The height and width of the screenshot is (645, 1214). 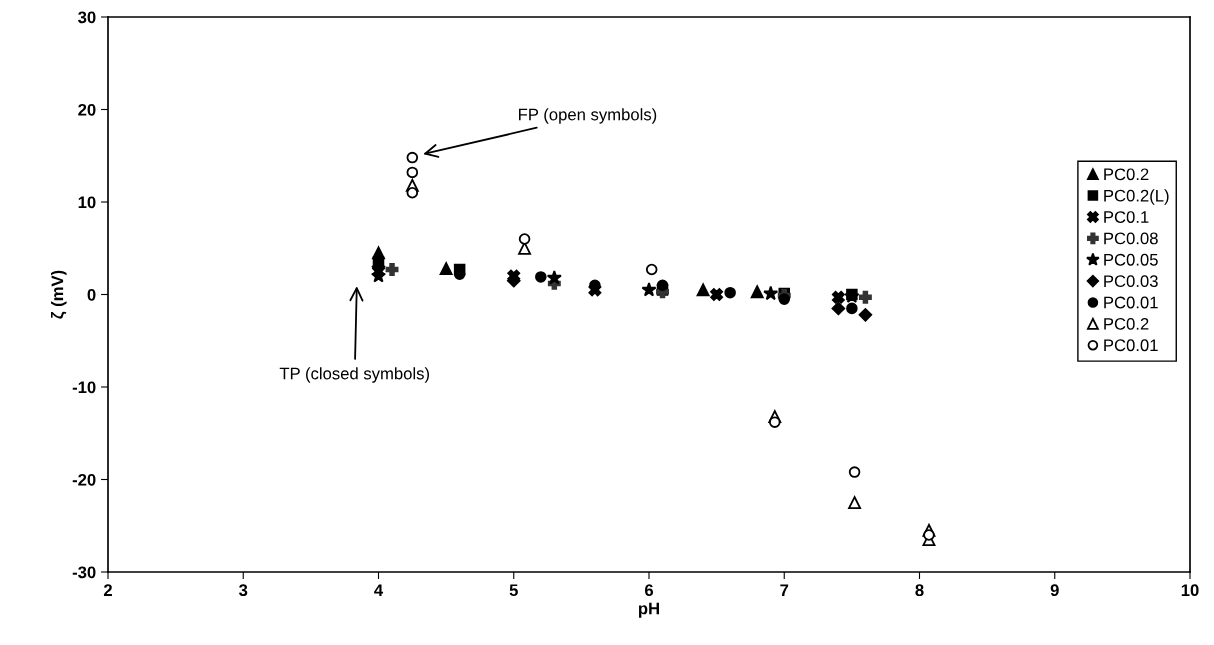 What do you see at coordinates (243, 590) in the screenshot?
I see `x-tick-label: 3` at bounding box center [243, 590].